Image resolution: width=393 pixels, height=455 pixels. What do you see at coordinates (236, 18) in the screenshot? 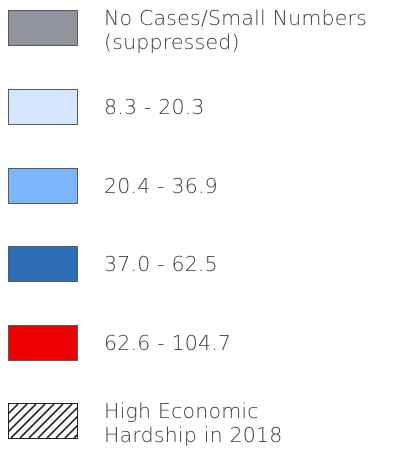
I see `legend-label-line: No Cases/Small Numbers` at bounding box center [236, 18].